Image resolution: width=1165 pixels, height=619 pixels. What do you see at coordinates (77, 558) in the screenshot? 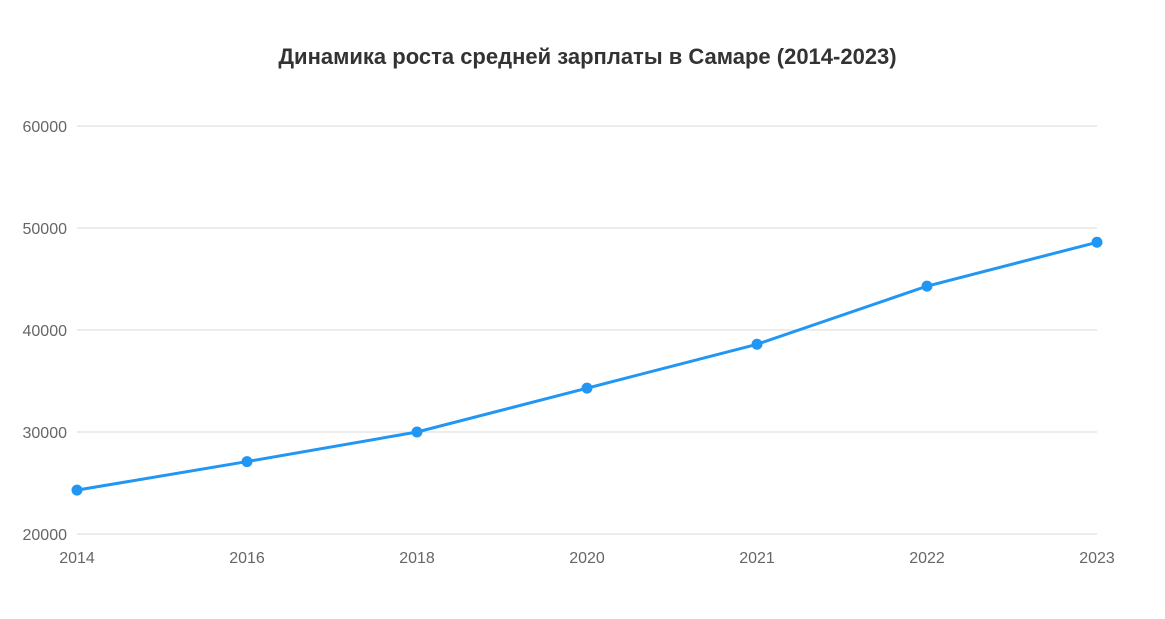
I see `x-tick-label: 2014` at bounding box center [77, 558].